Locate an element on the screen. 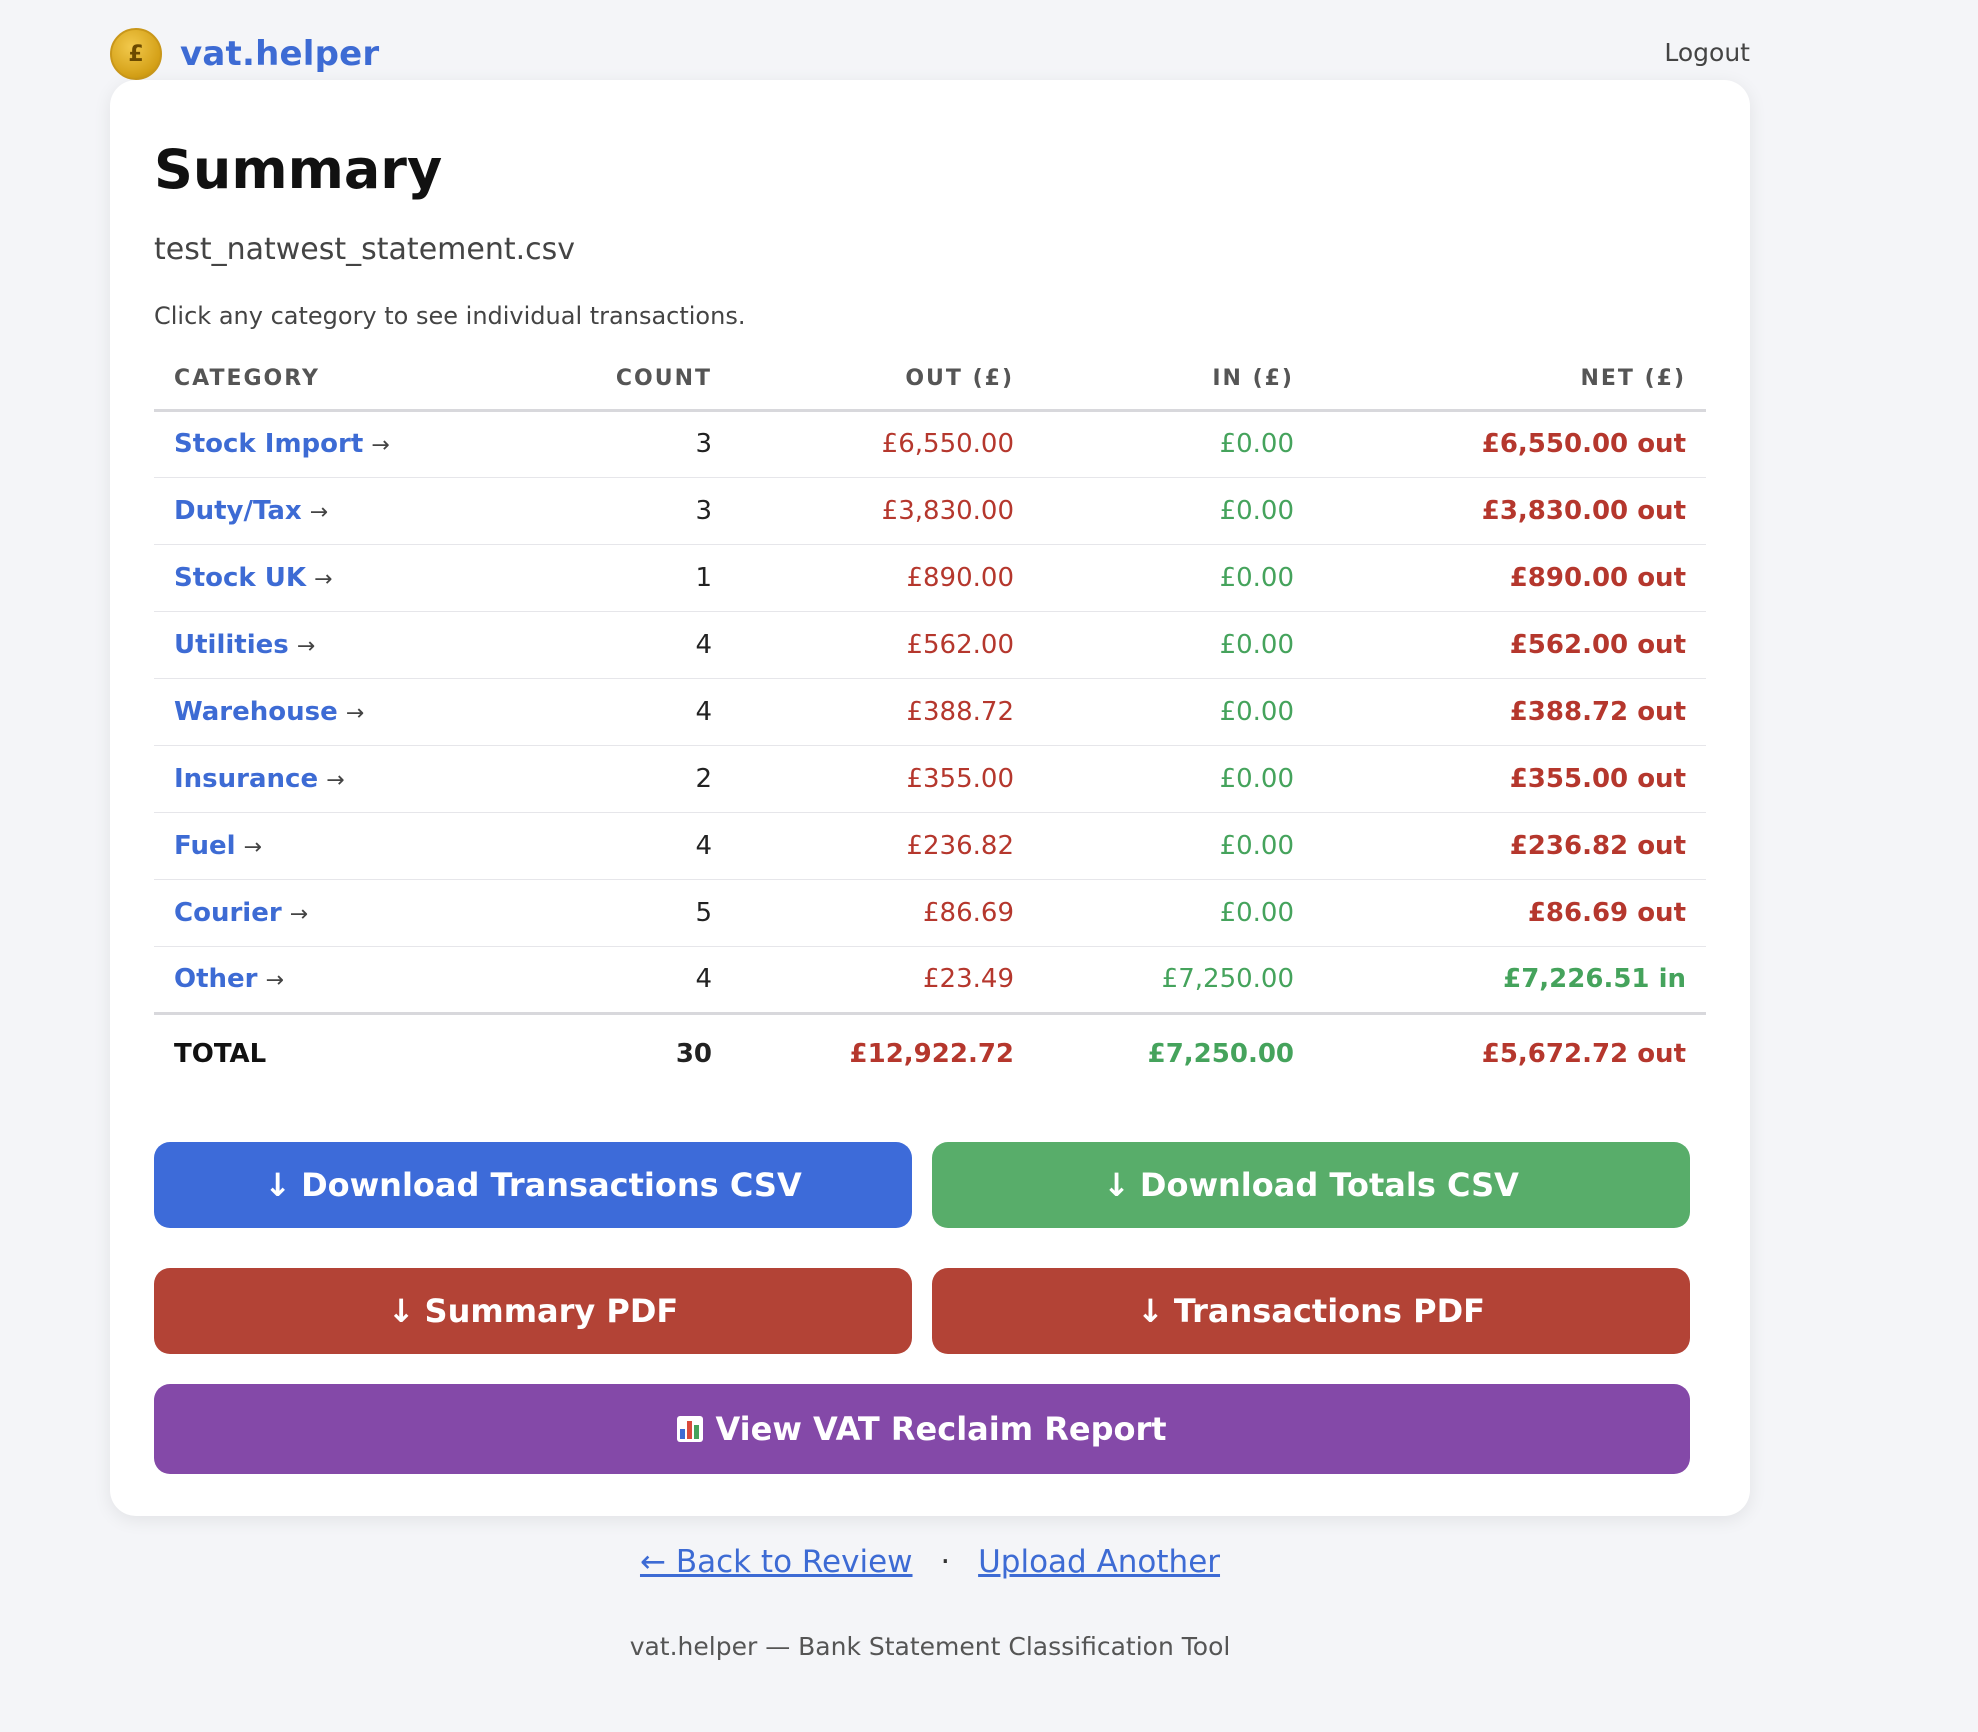 The width and height of the screenshot is (1978, 1732). category-cell: Insurance → is located at coordinates (324, 779).